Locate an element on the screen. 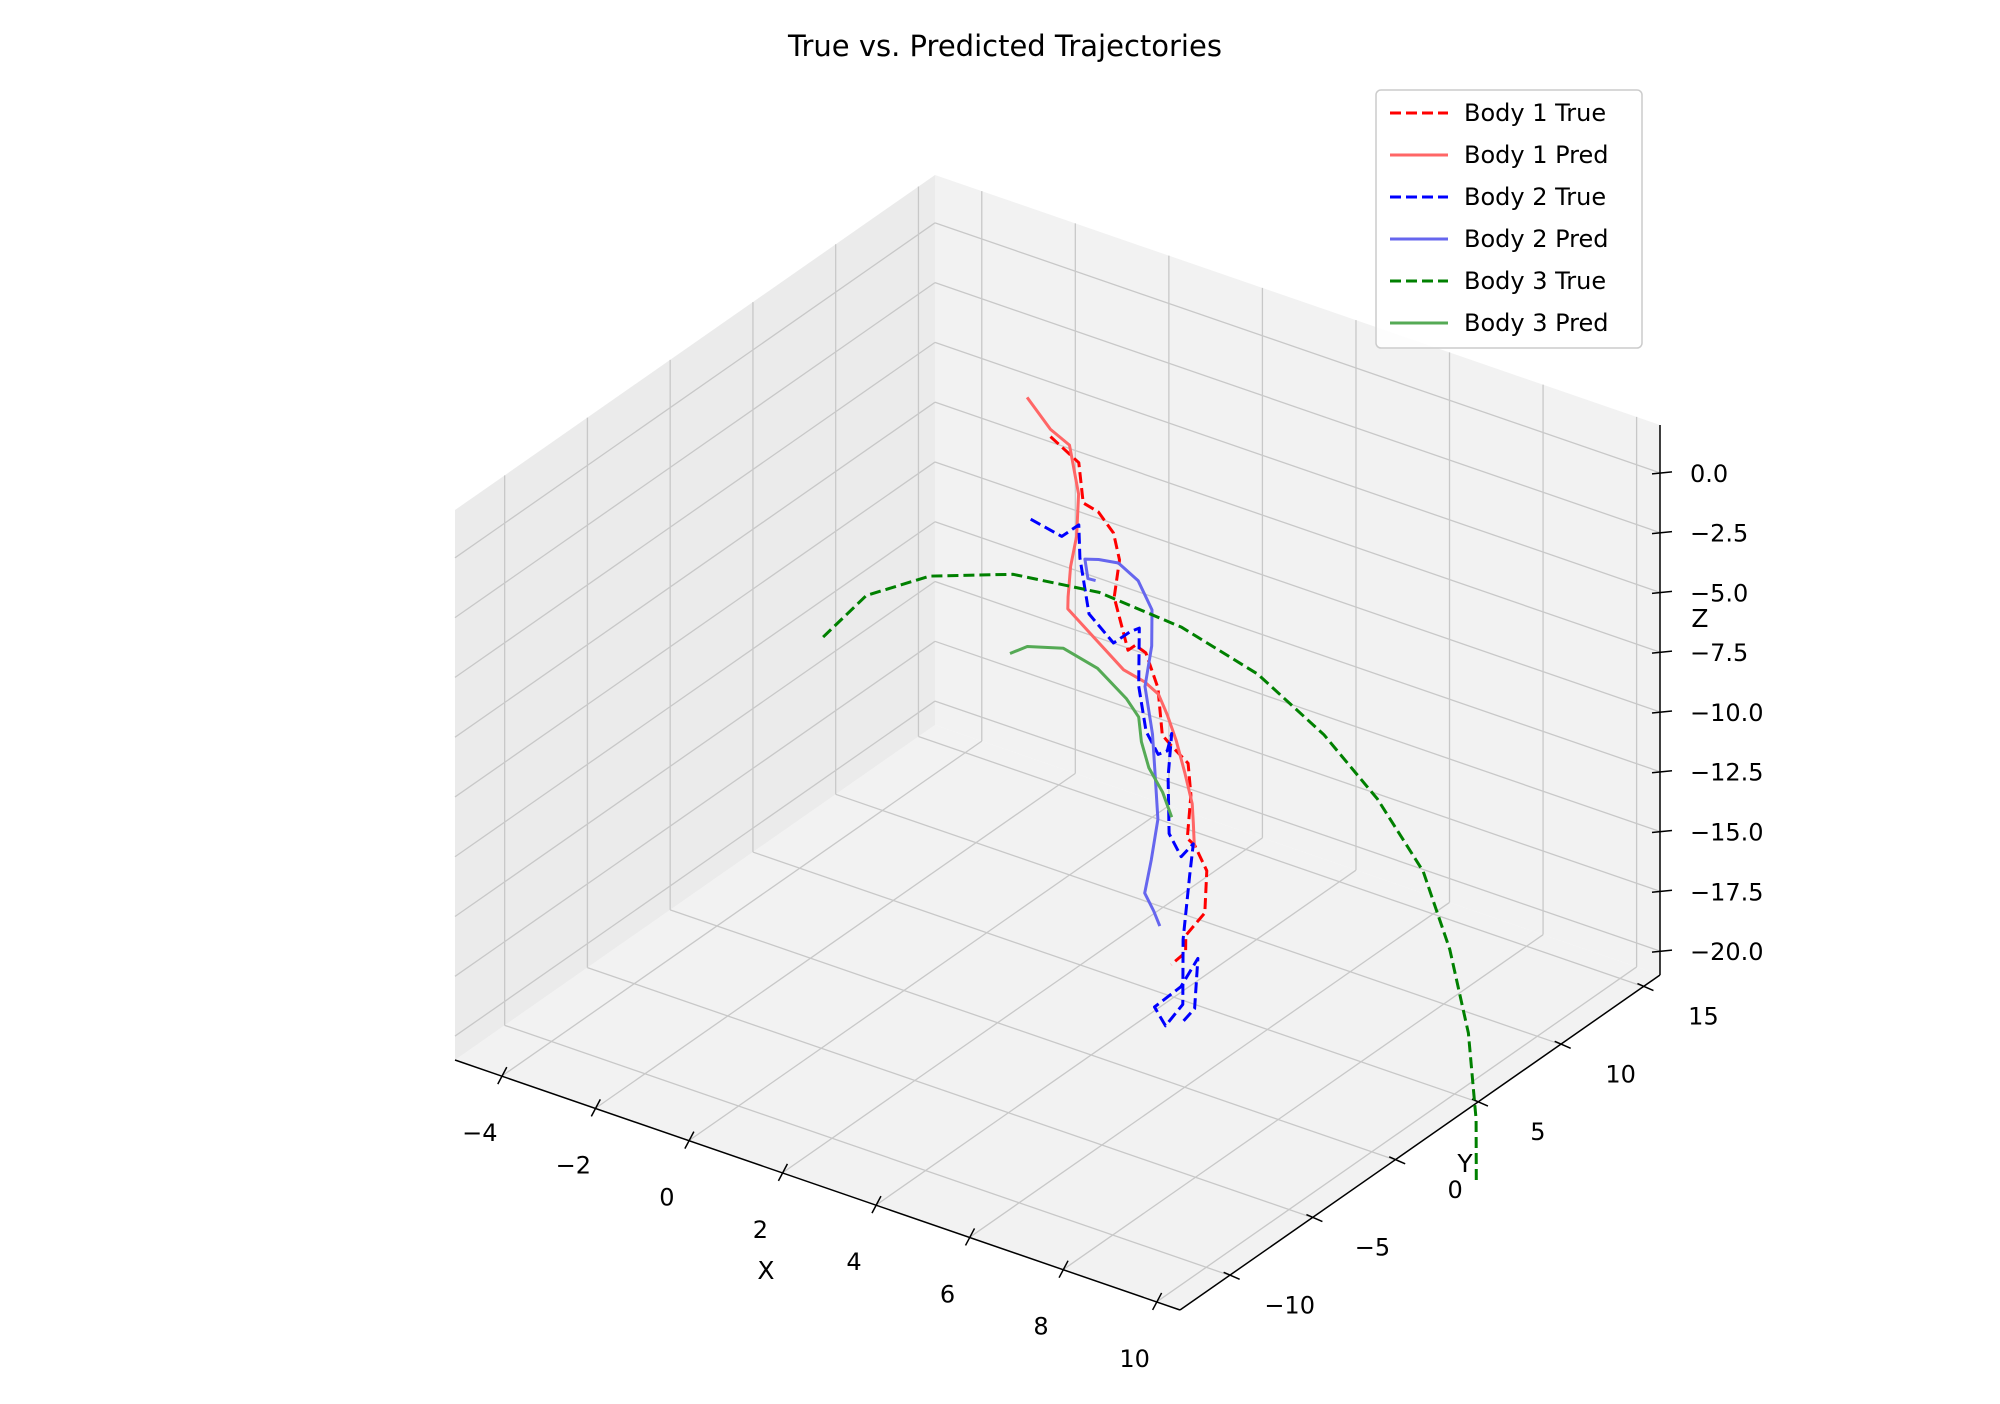  legend-entry: Body 2 True is located at coordinates (1535, 197).